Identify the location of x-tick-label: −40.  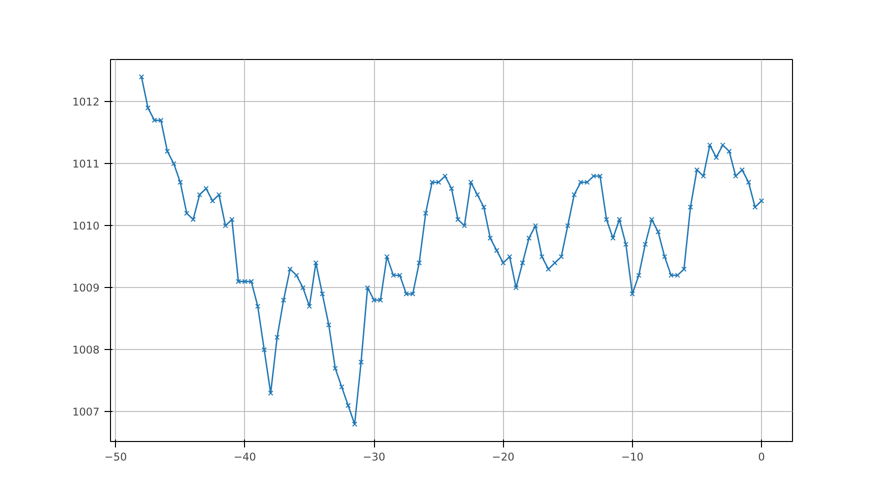
(245, 457).